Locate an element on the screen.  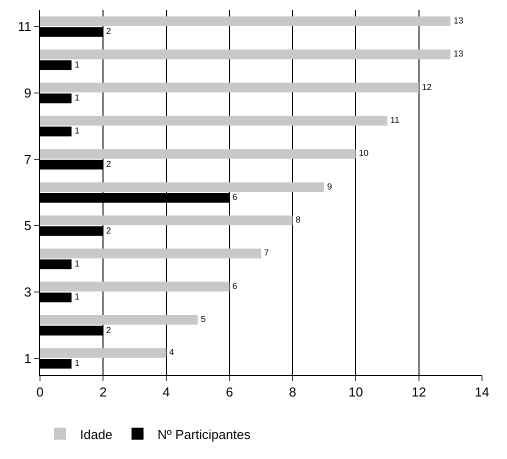
x-tick-label: 4 is located at coordinates (166, 392).